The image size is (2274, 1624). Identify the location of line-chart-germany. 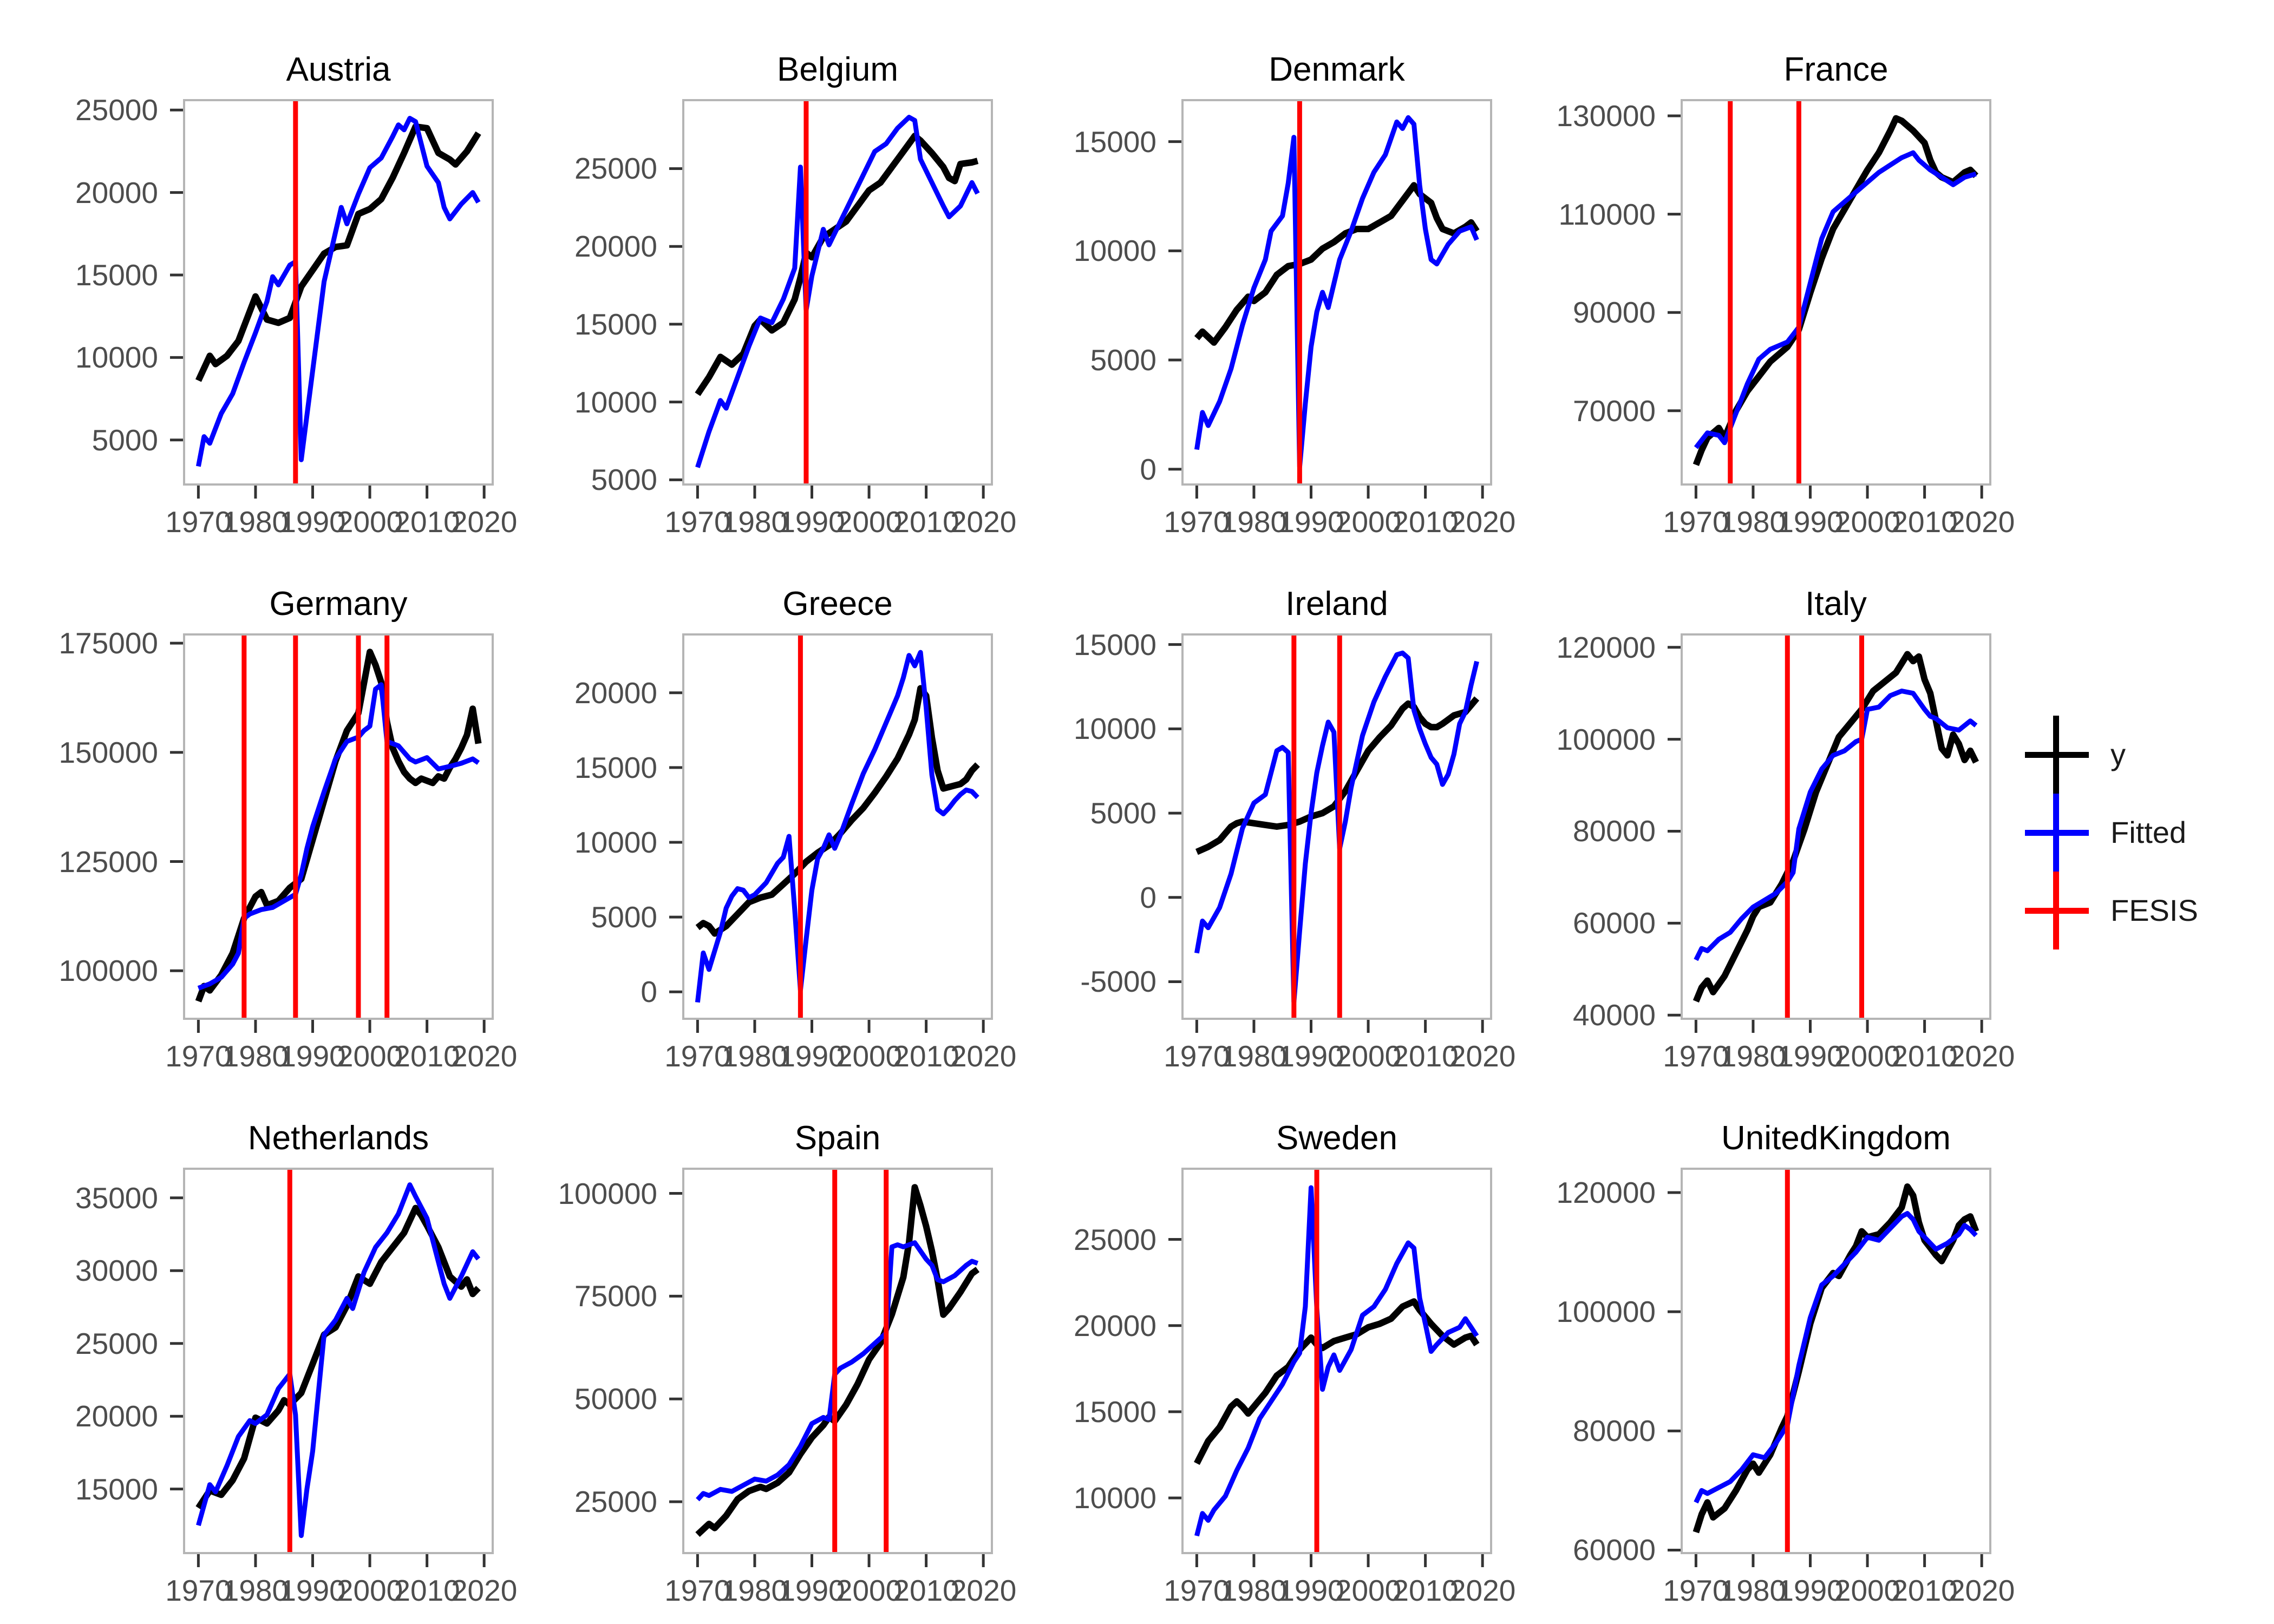
(332, 833).